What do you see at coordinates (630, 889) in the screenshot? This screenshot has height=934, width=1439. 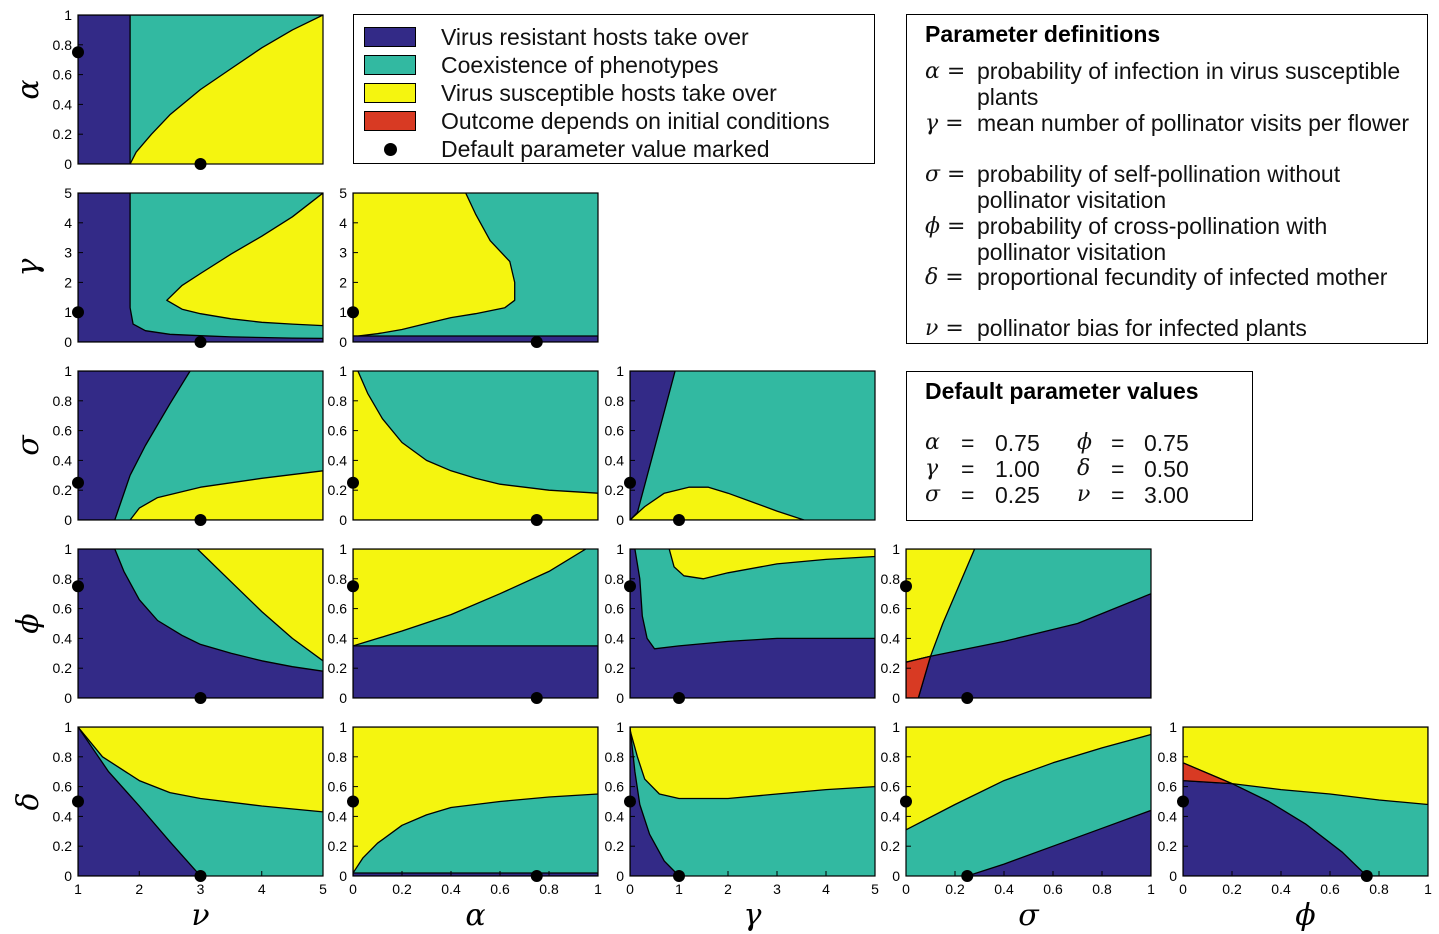 I see `x-tick-label: 0` at bounding box center [630, 889].